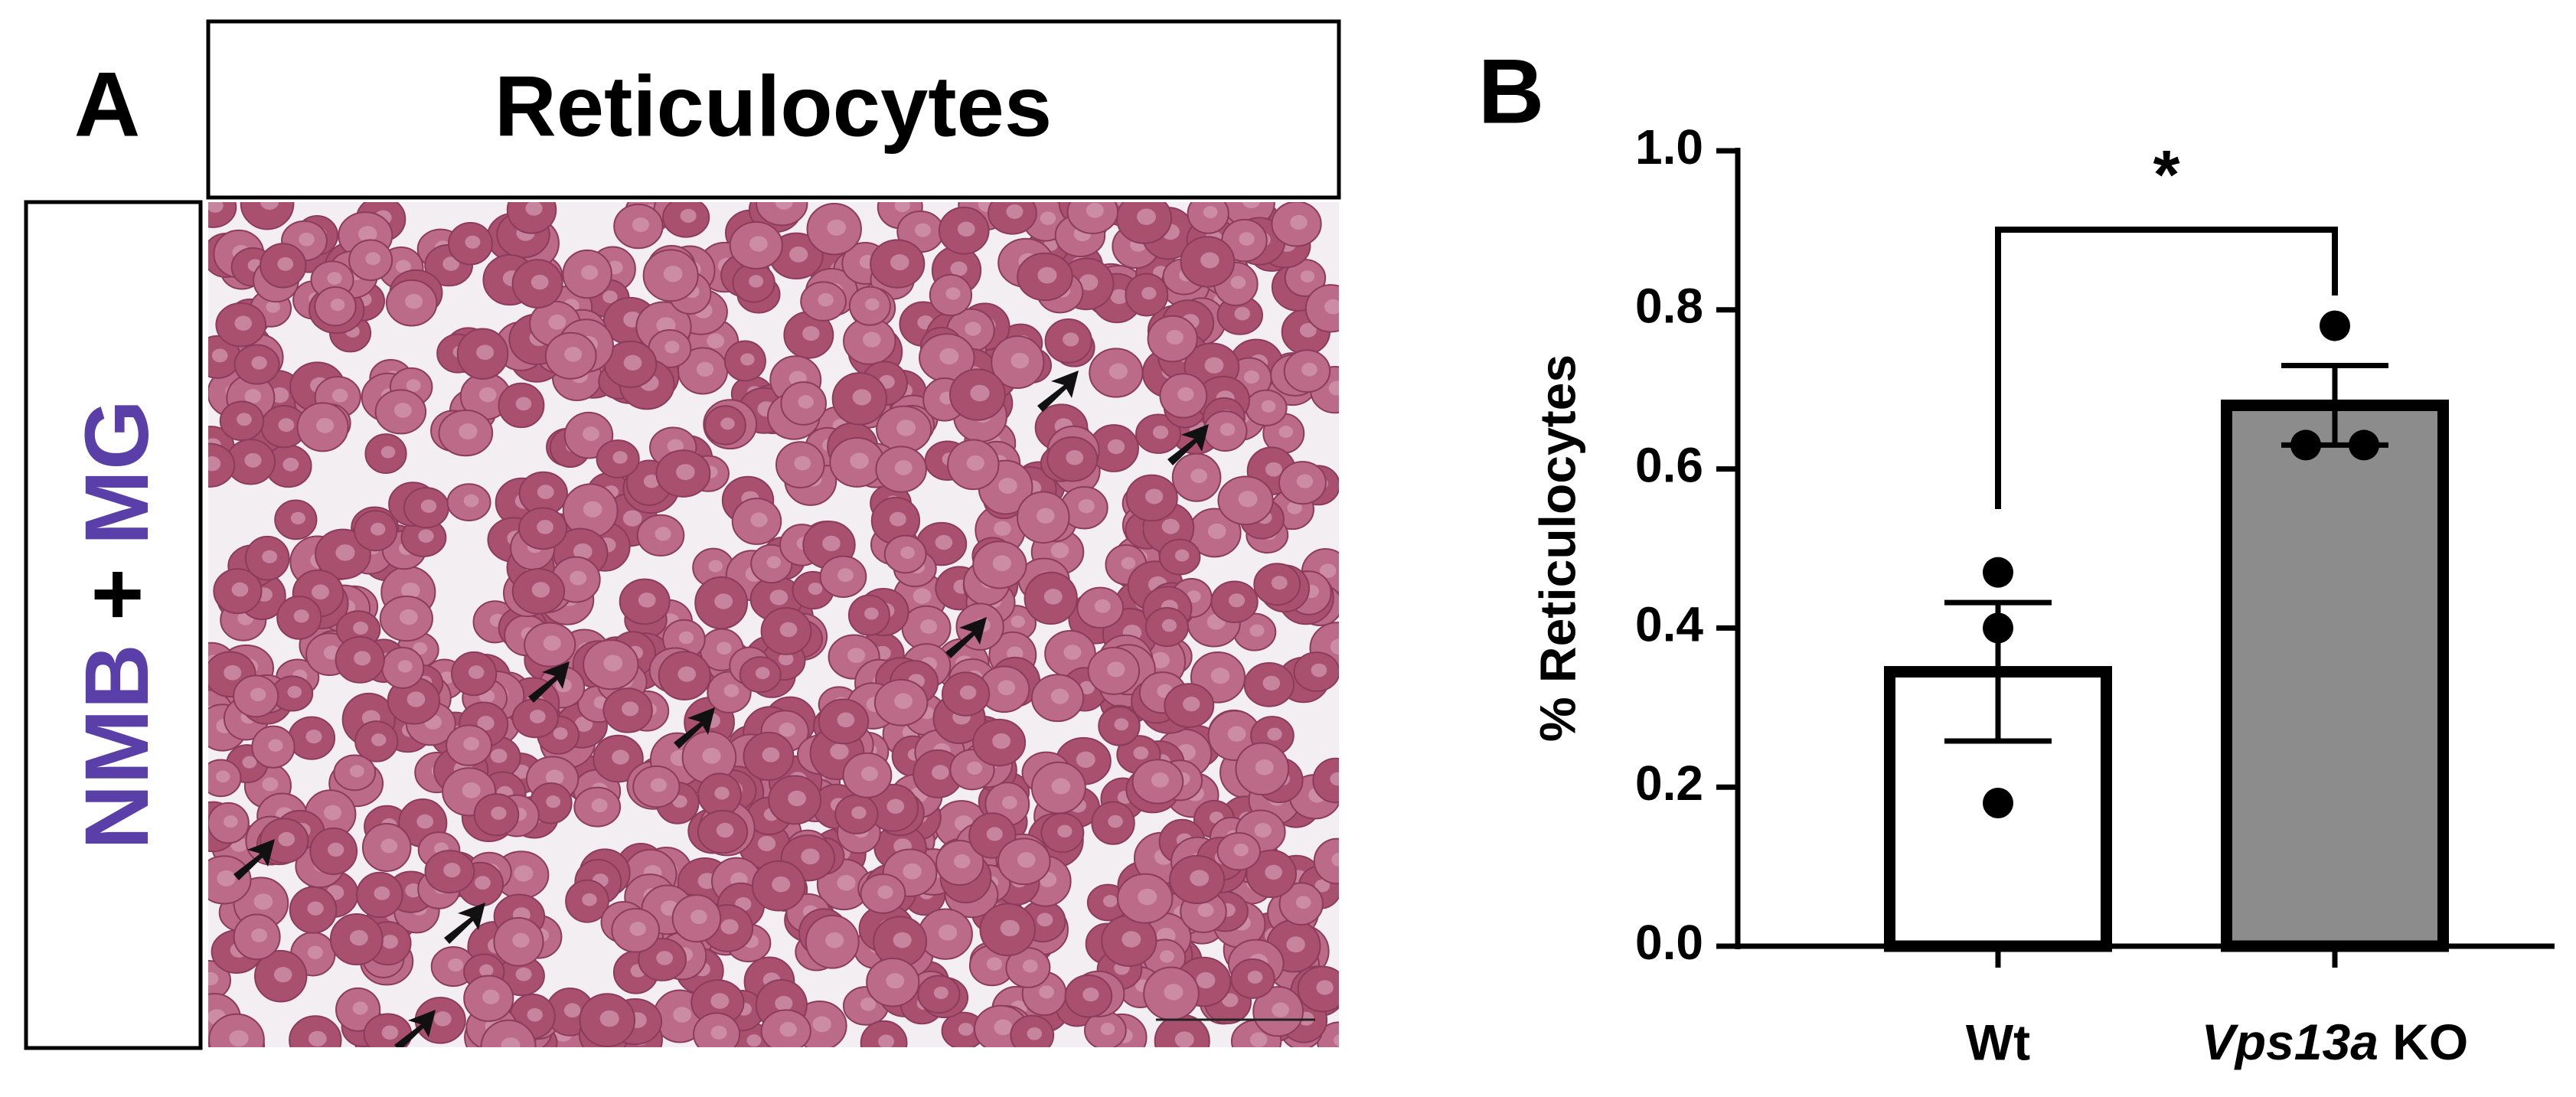 Image resolution: width=2576 pixels, height=1097 pixels. What do you see at coordinates (2335, 1042) in the screenshot?
I see `x-tick-label: Vps13a KO` at bounding box center [2335, 1042].